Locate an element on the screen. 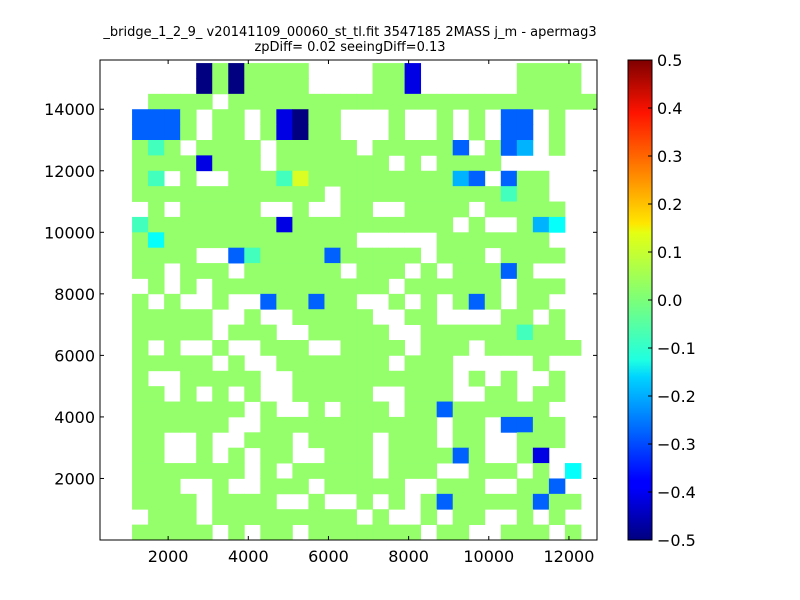  colorbar-tick-label: 0.0 is located at coordinates (669, 300).